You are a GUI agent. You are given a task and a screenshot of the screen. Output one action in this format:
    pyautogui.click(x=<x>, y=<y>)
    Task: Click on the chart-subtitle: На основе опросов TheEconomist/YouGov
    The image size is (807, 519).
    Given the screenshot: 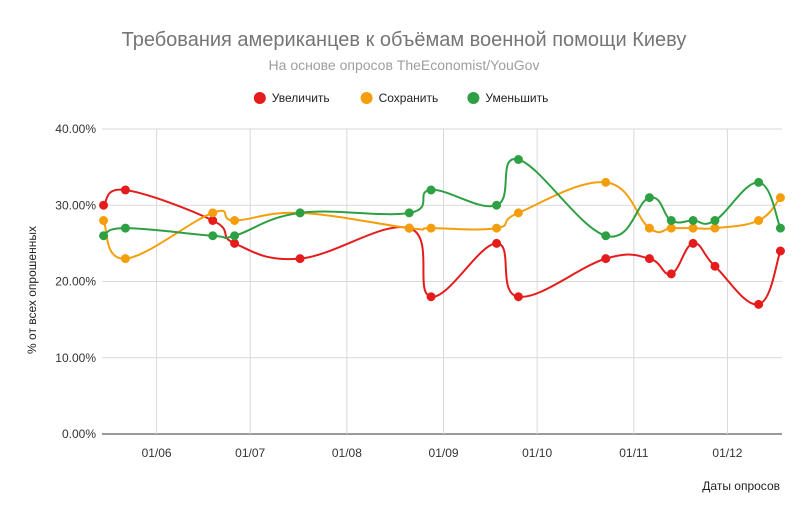 What is the action you would take?
    pyautogui.click(x=404, y=65)
    